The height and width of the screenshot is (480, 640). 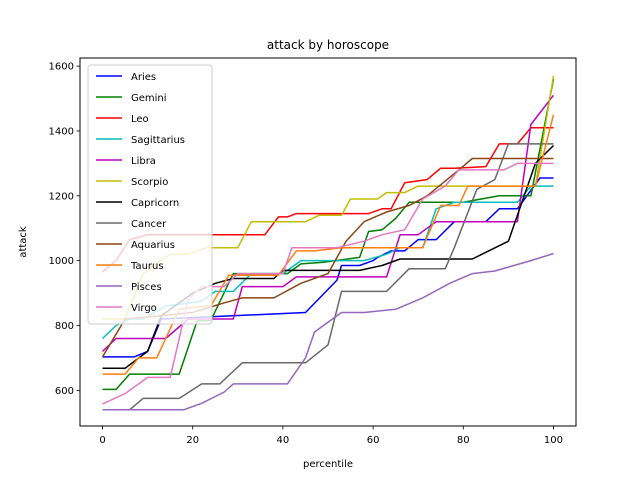 I want to click on y-tick-label: 600, so click(x=64, y=391).